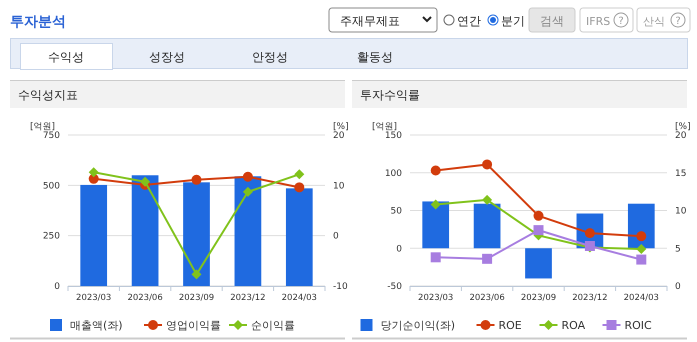 This screenshot has height=342, width=697. Describe the element at coordinates (48, 95) in the screenshot. I see `chart-title: 수익성지표` at that location.